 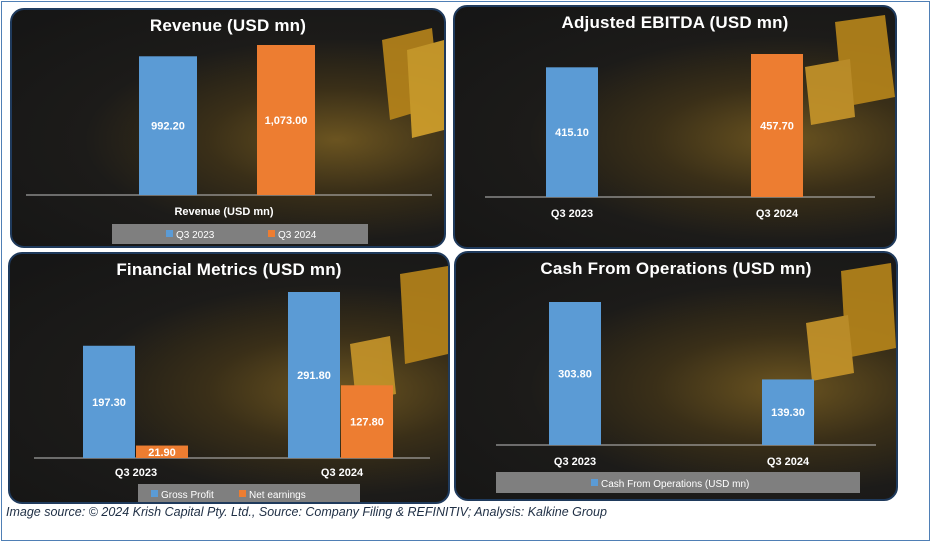 I want to click on legend-swatch-net-earnings, so click(x=242, y=493).